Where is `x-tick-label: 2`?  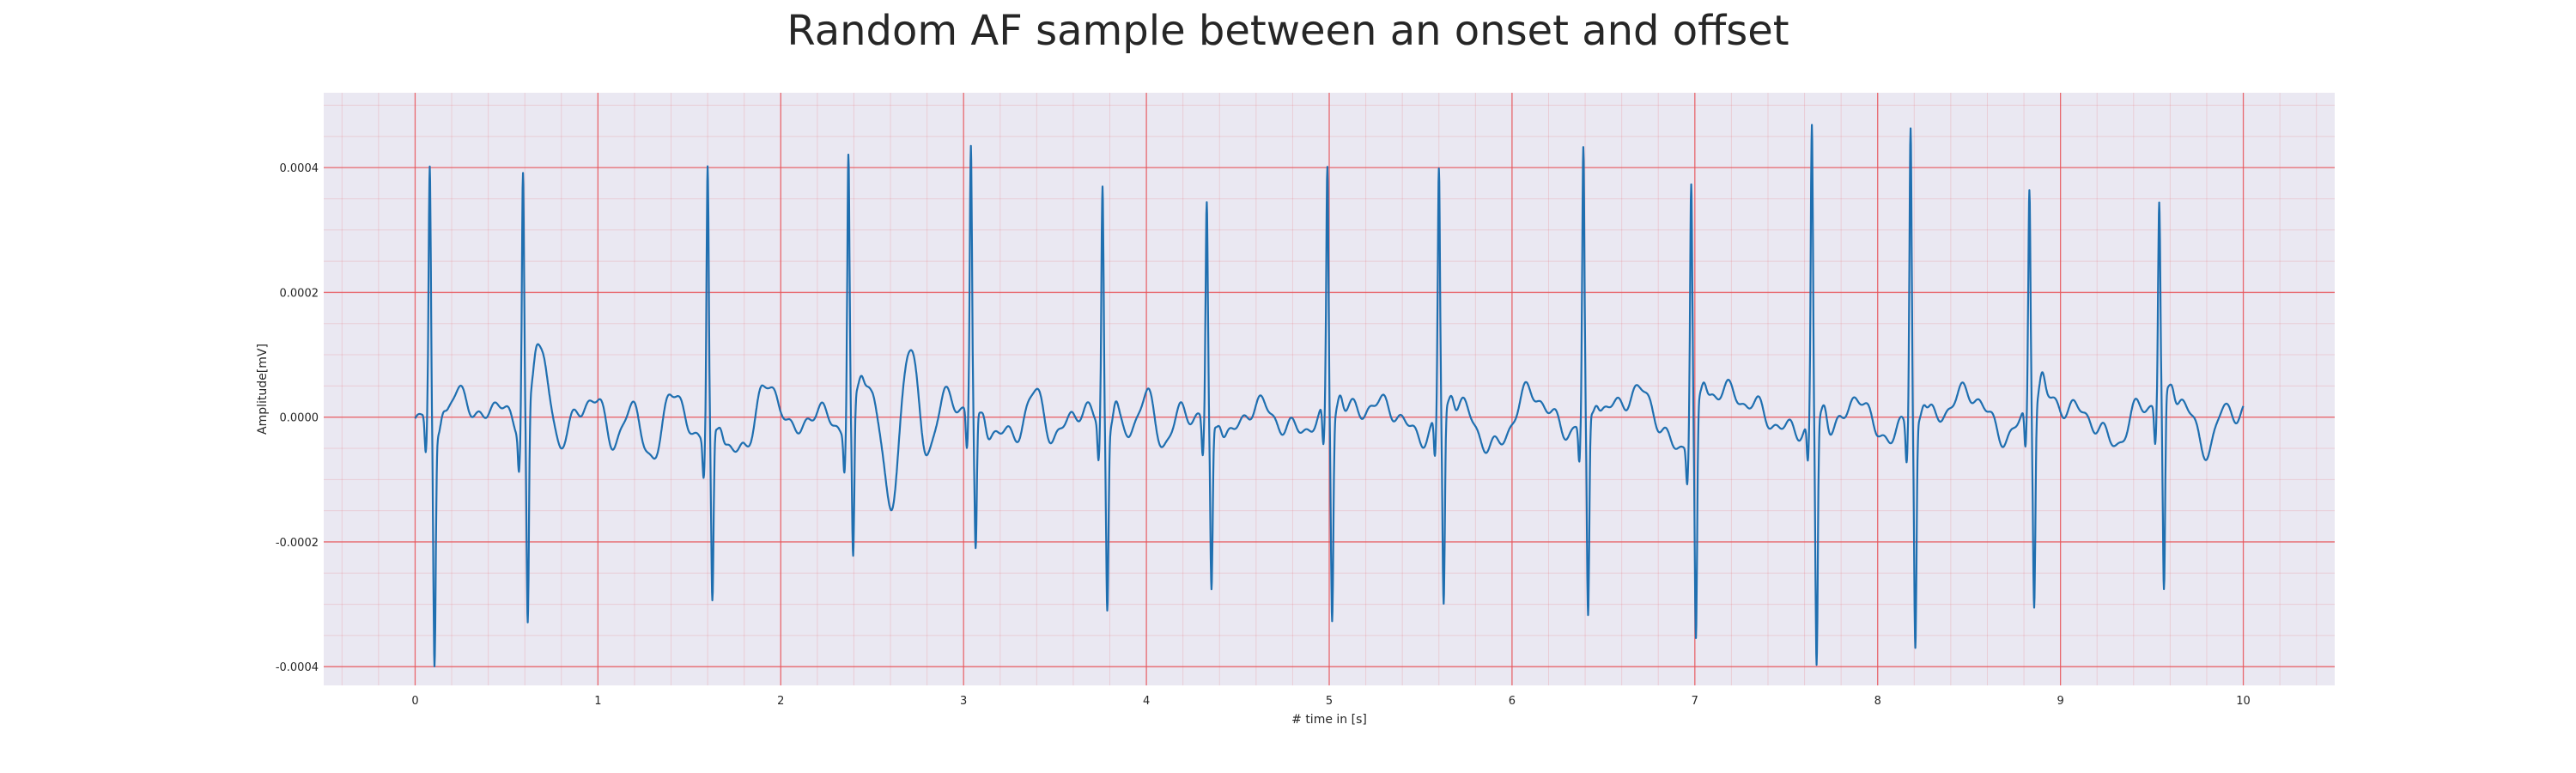 x-tick-label: 2 is located at coordinates (781, 701).